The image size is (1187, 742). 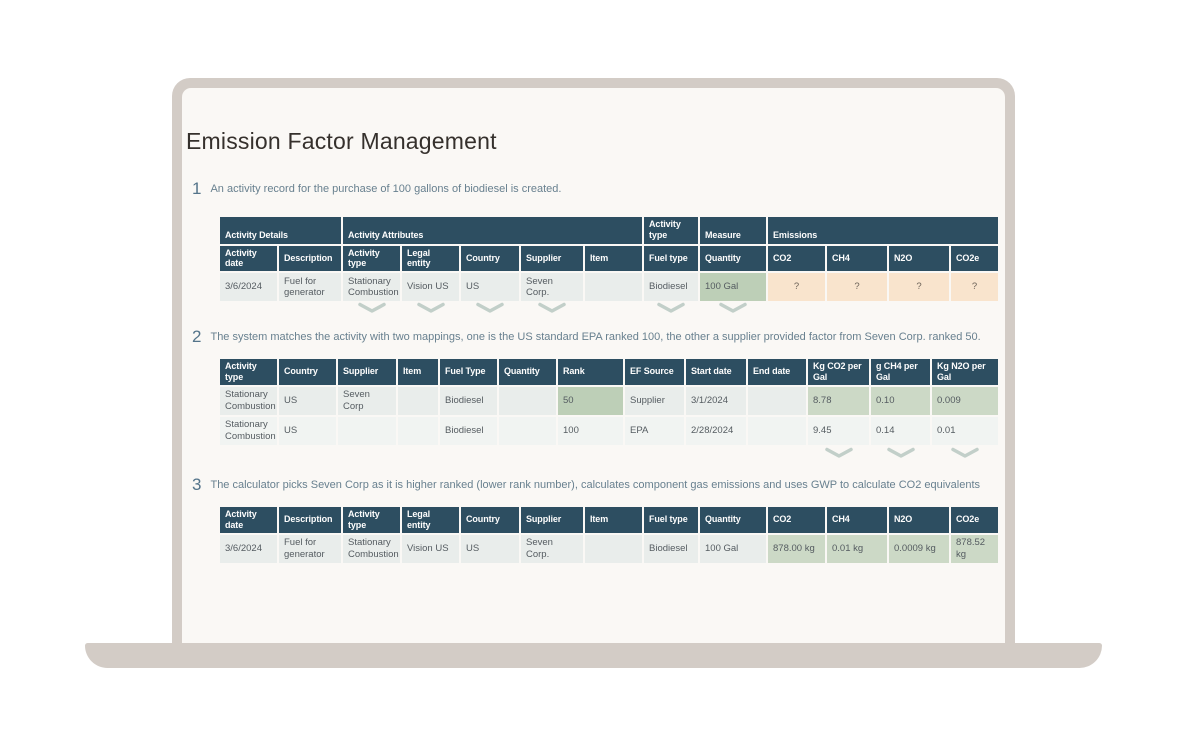 I want to click on column-header: CO2, so click(x=797, y=258).